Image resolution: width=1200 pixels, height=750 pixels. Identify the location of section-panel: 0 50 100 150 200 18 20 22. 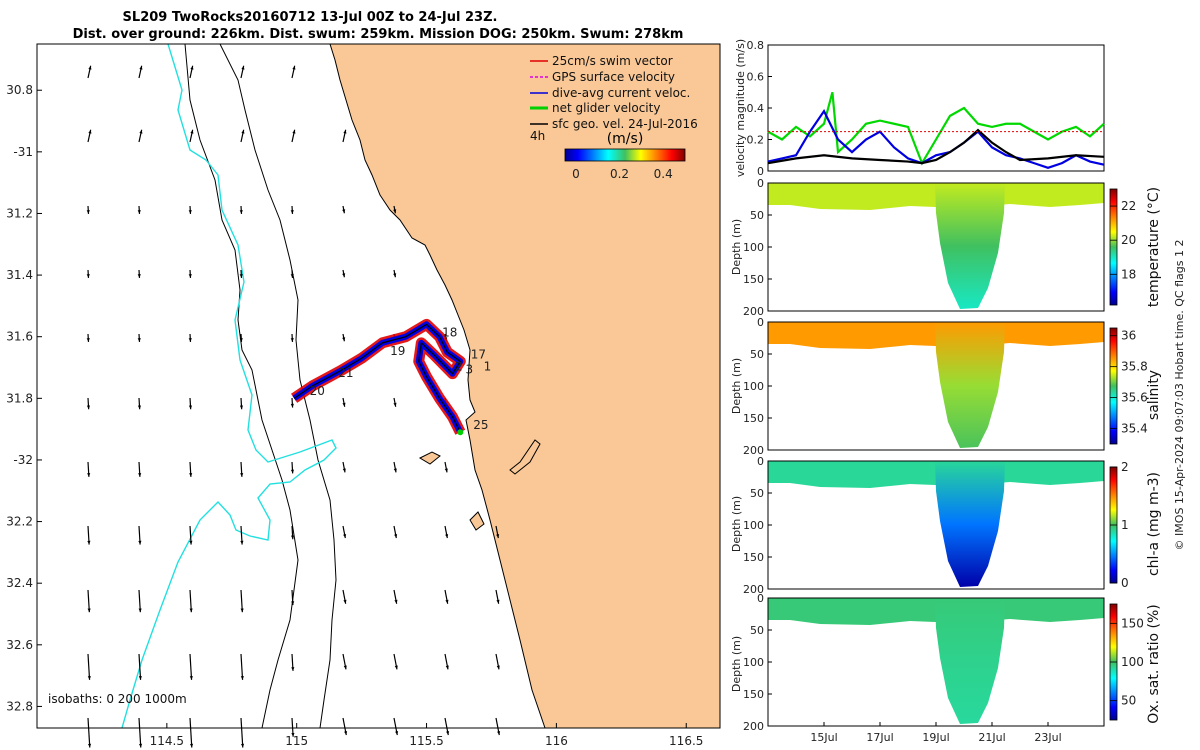
(939, 247).